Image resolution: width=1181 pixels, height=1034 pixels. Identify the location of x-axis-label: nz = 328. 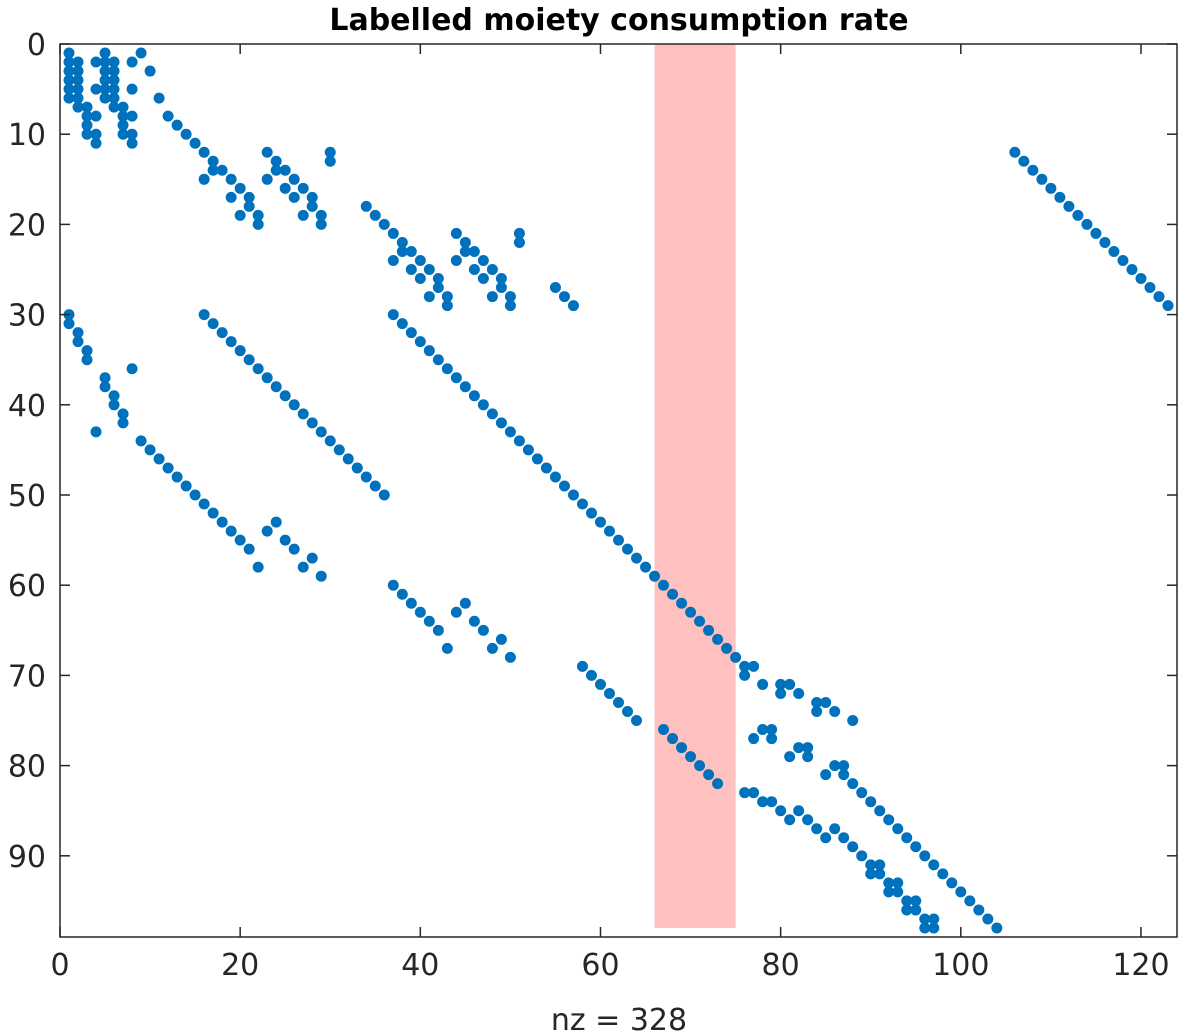
(619, 1018).